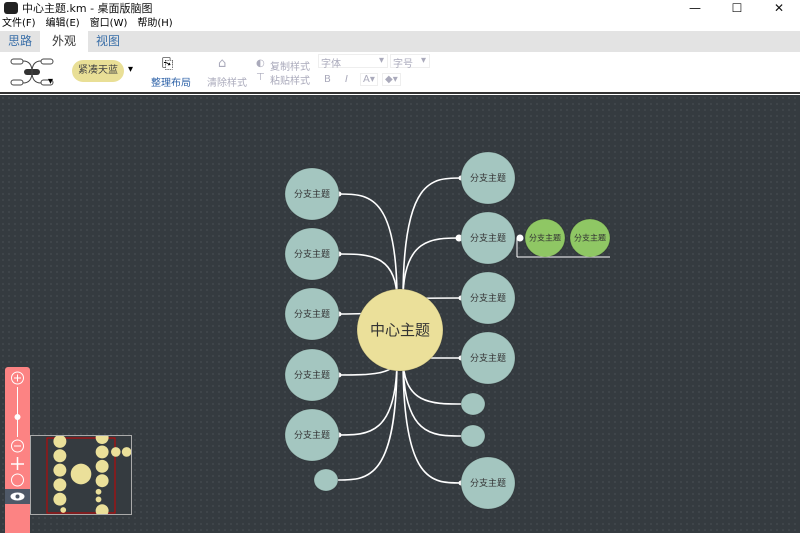  Describe the element at coordinates (17, 463) in the screenshot. I see `move-icon` at that location.